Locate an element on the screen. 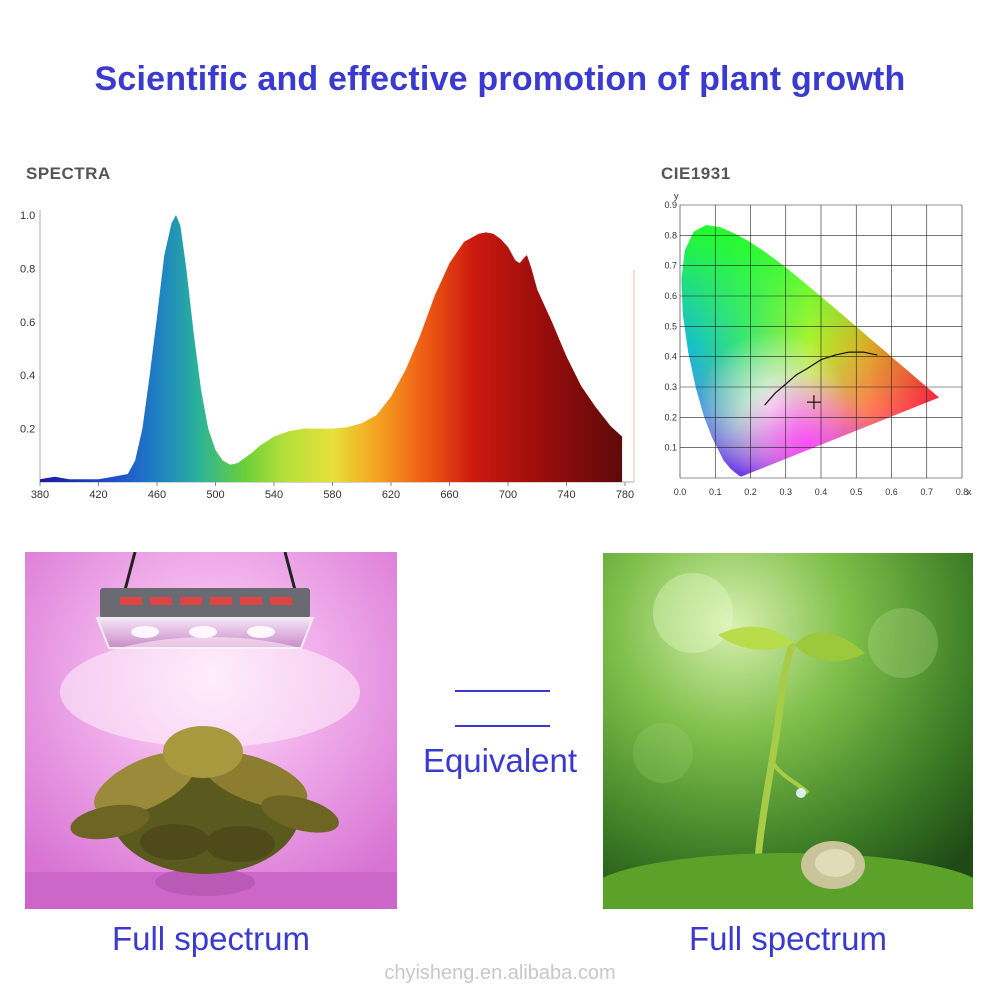 The width and height of the screenshot is (1000, 1000). cie-x-tick-label: 0.2 is located at coordinates (750, 492).